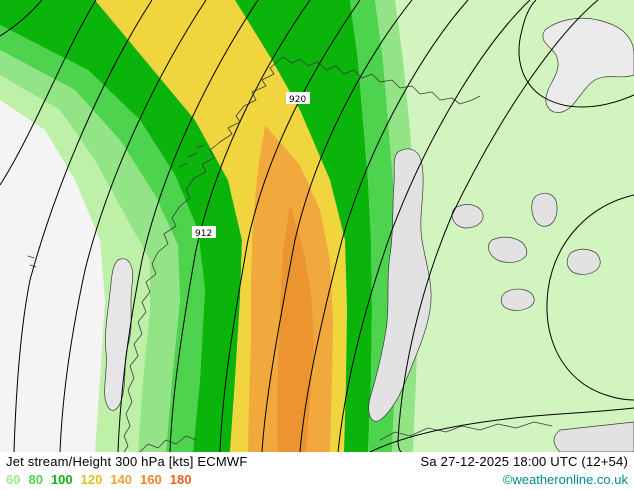  What do you see at coordinates (565, 479) in the screenshot?
I see `copyright: ©weatheronline.co.uk` at bounding box center [565, 479].